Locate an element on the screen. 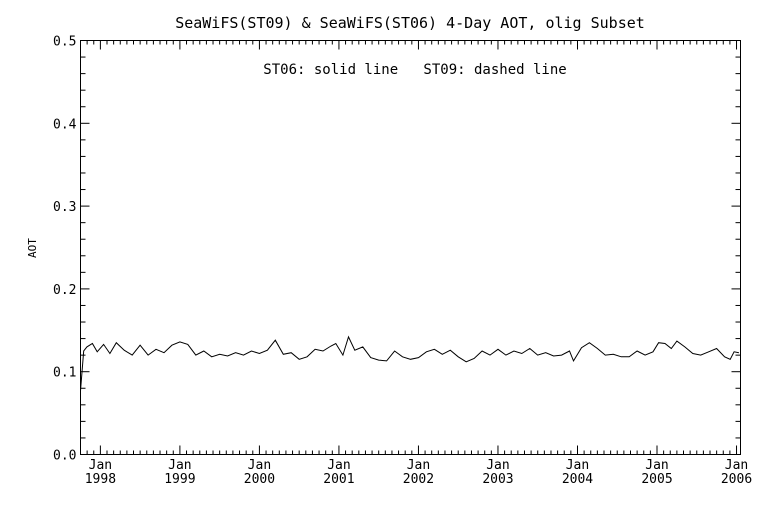  y-tick-label: 0.2 is located at coordinates (64, 290).